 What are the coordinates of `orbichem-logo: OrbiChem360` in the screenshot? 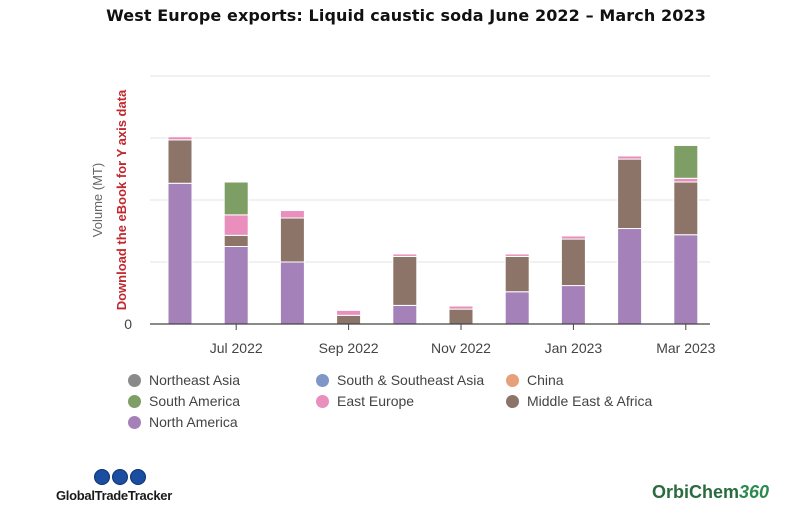 It's located at (710, 492).